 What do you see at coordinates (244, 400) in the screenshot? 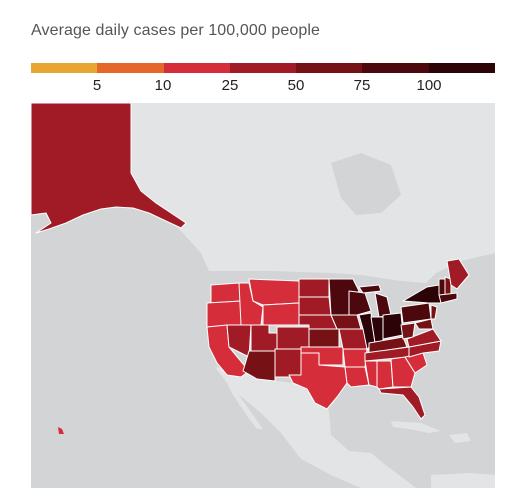
I see `baja-california` at bounding box center [244, 400].